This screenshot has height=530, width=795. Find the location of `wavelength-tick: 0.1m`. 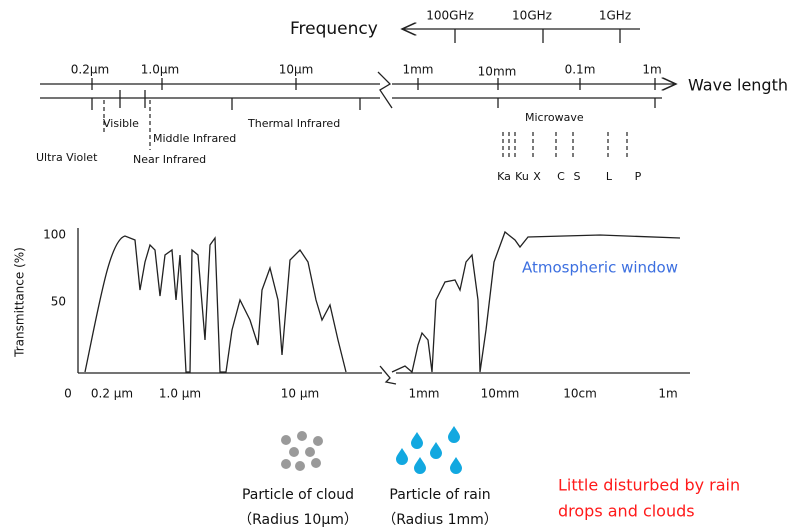

wavelength-tick: 0.1m is located at coordinates (580, 70).